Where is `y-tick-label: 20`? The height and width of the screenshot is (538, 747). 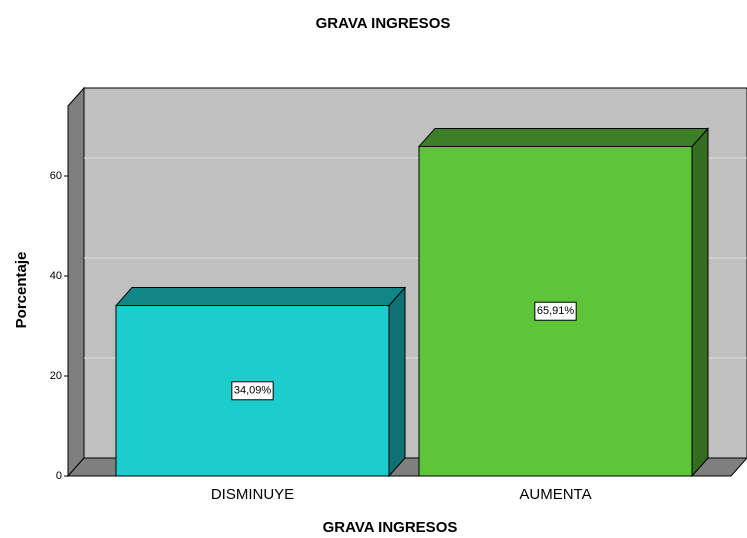 y-tick-label: 20 is located at coordinates (56, 376).